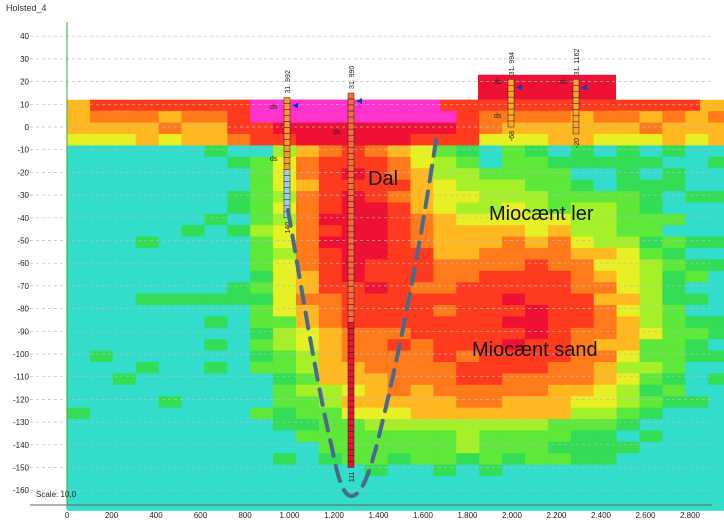 The height and width of the screenshot is (520, 724). I want to click on y-tick-label: -70, so click(23, 286).